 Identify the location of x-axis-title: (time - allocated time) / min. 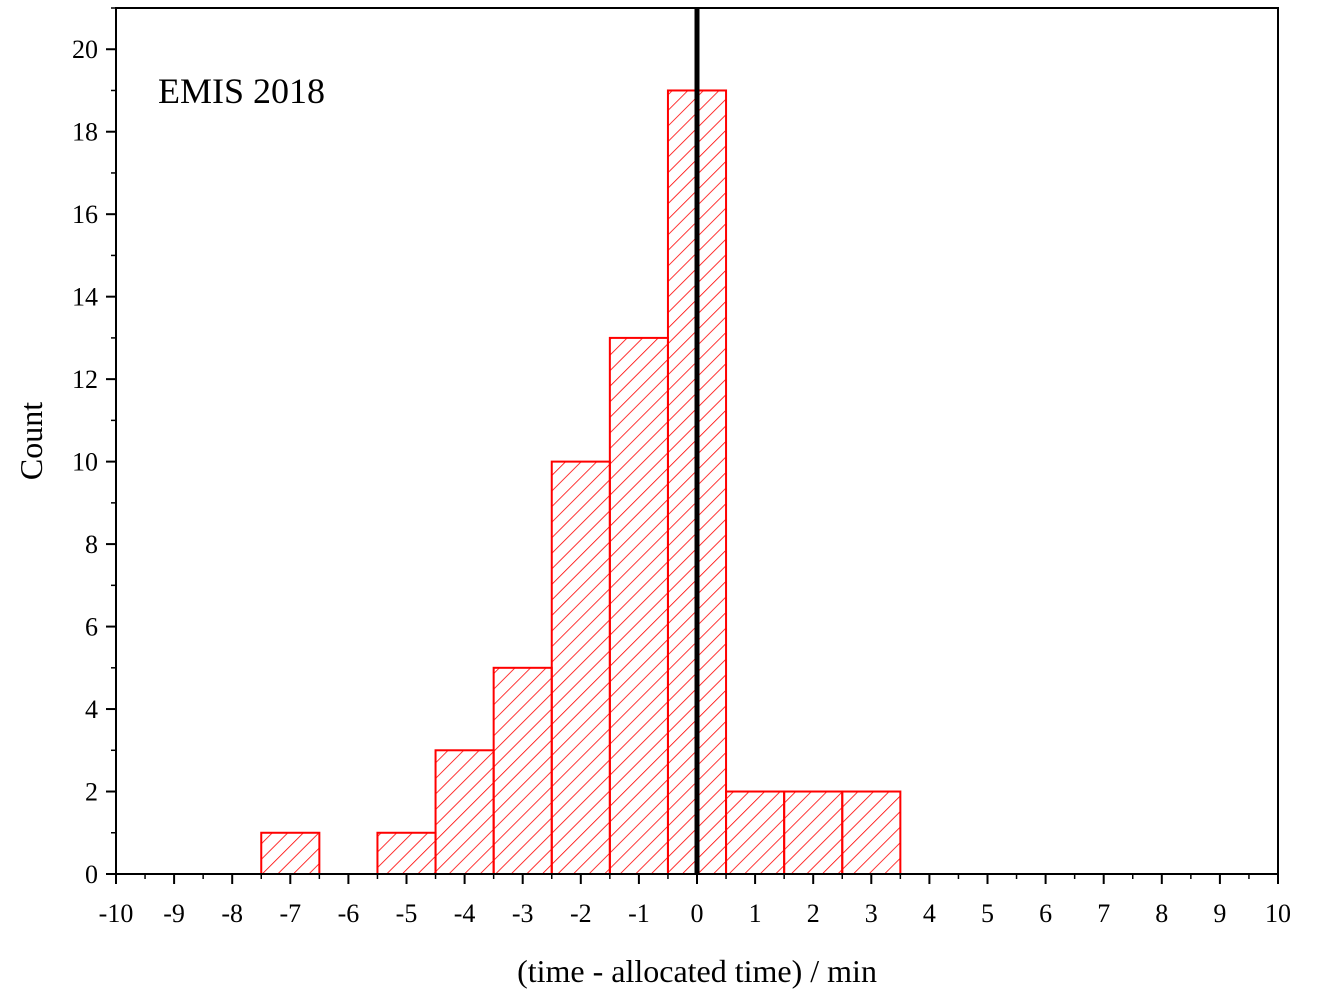
(697, 971).